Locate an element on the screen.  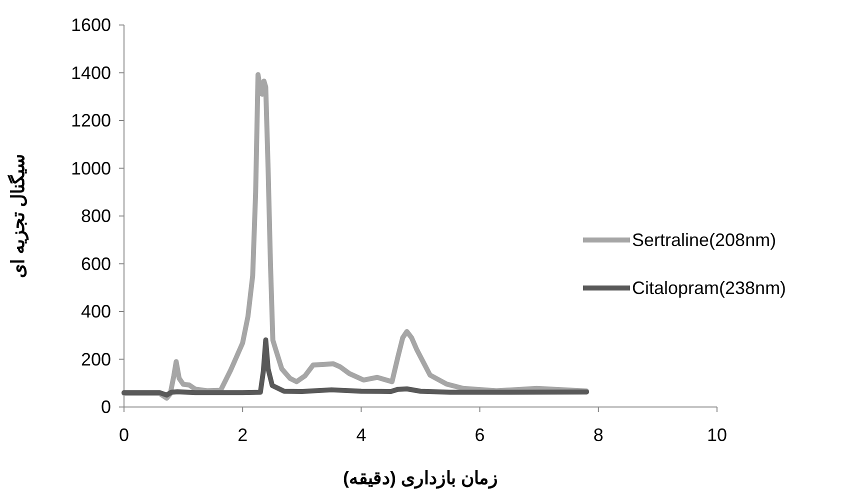
y-tick-label: 600 is located at coordinates (95, 264).